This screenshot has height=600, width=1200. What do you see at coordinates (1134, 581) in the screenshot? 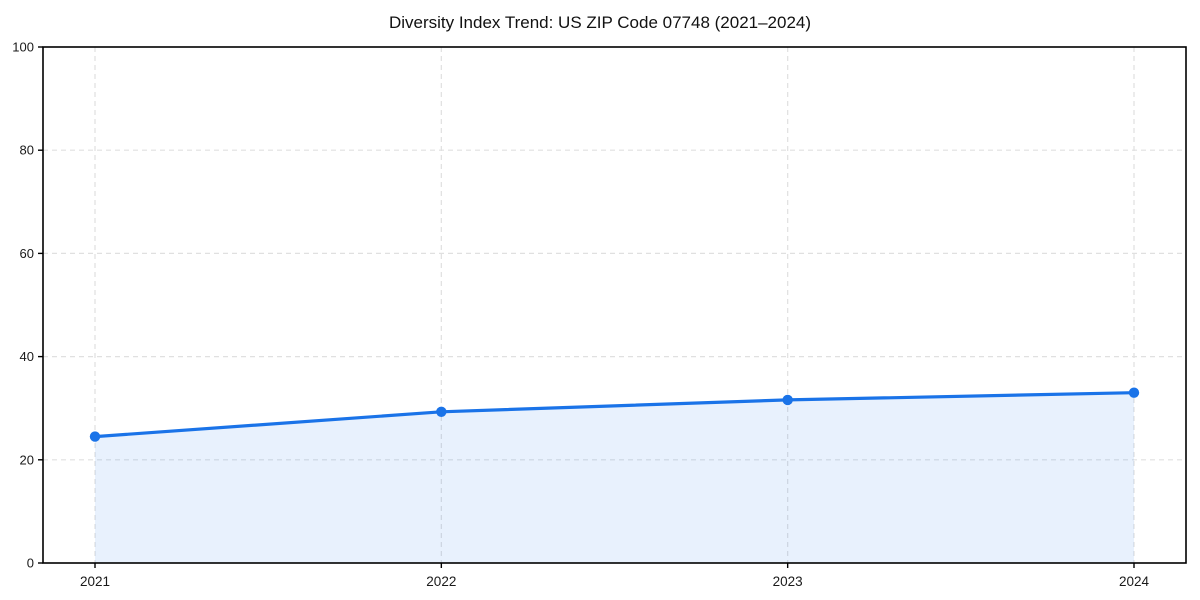
I see `x-tick-label: 2024` at bounding box center [1134, 581].